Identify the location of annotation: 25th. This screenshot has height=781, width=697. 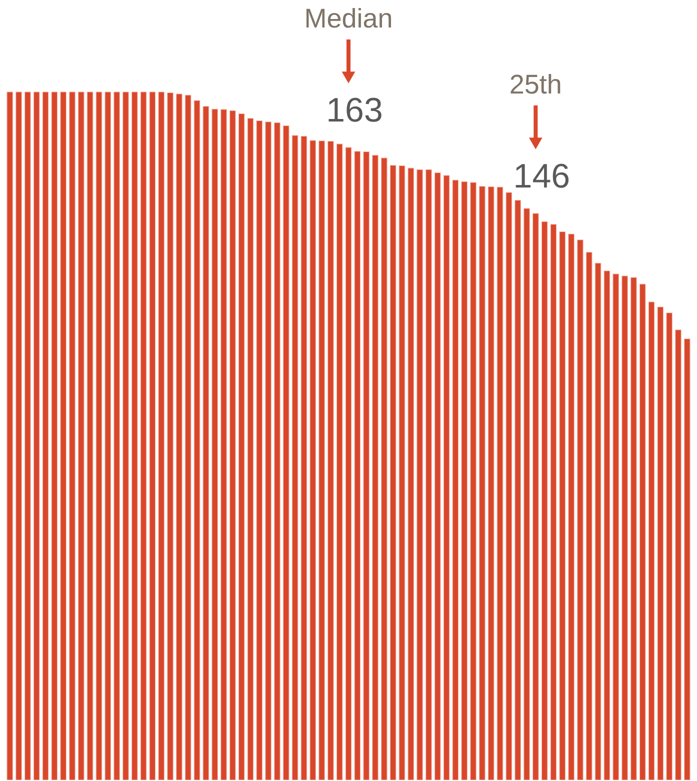
(535, 84).